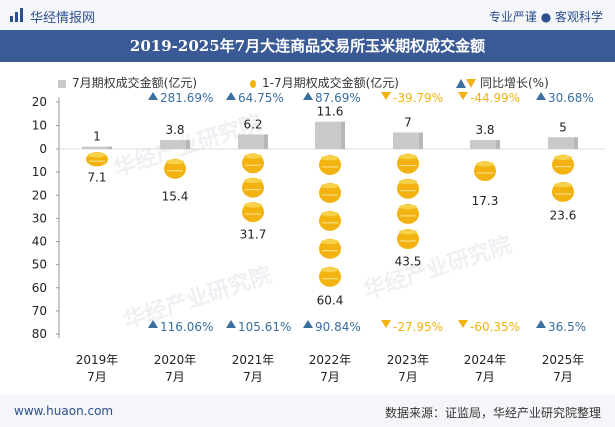 The height and width of the screenshot is (427, 615). Describe the element at coordinates (39, 334) in the screenshot. I see `y-tick-label: 80` at that location.